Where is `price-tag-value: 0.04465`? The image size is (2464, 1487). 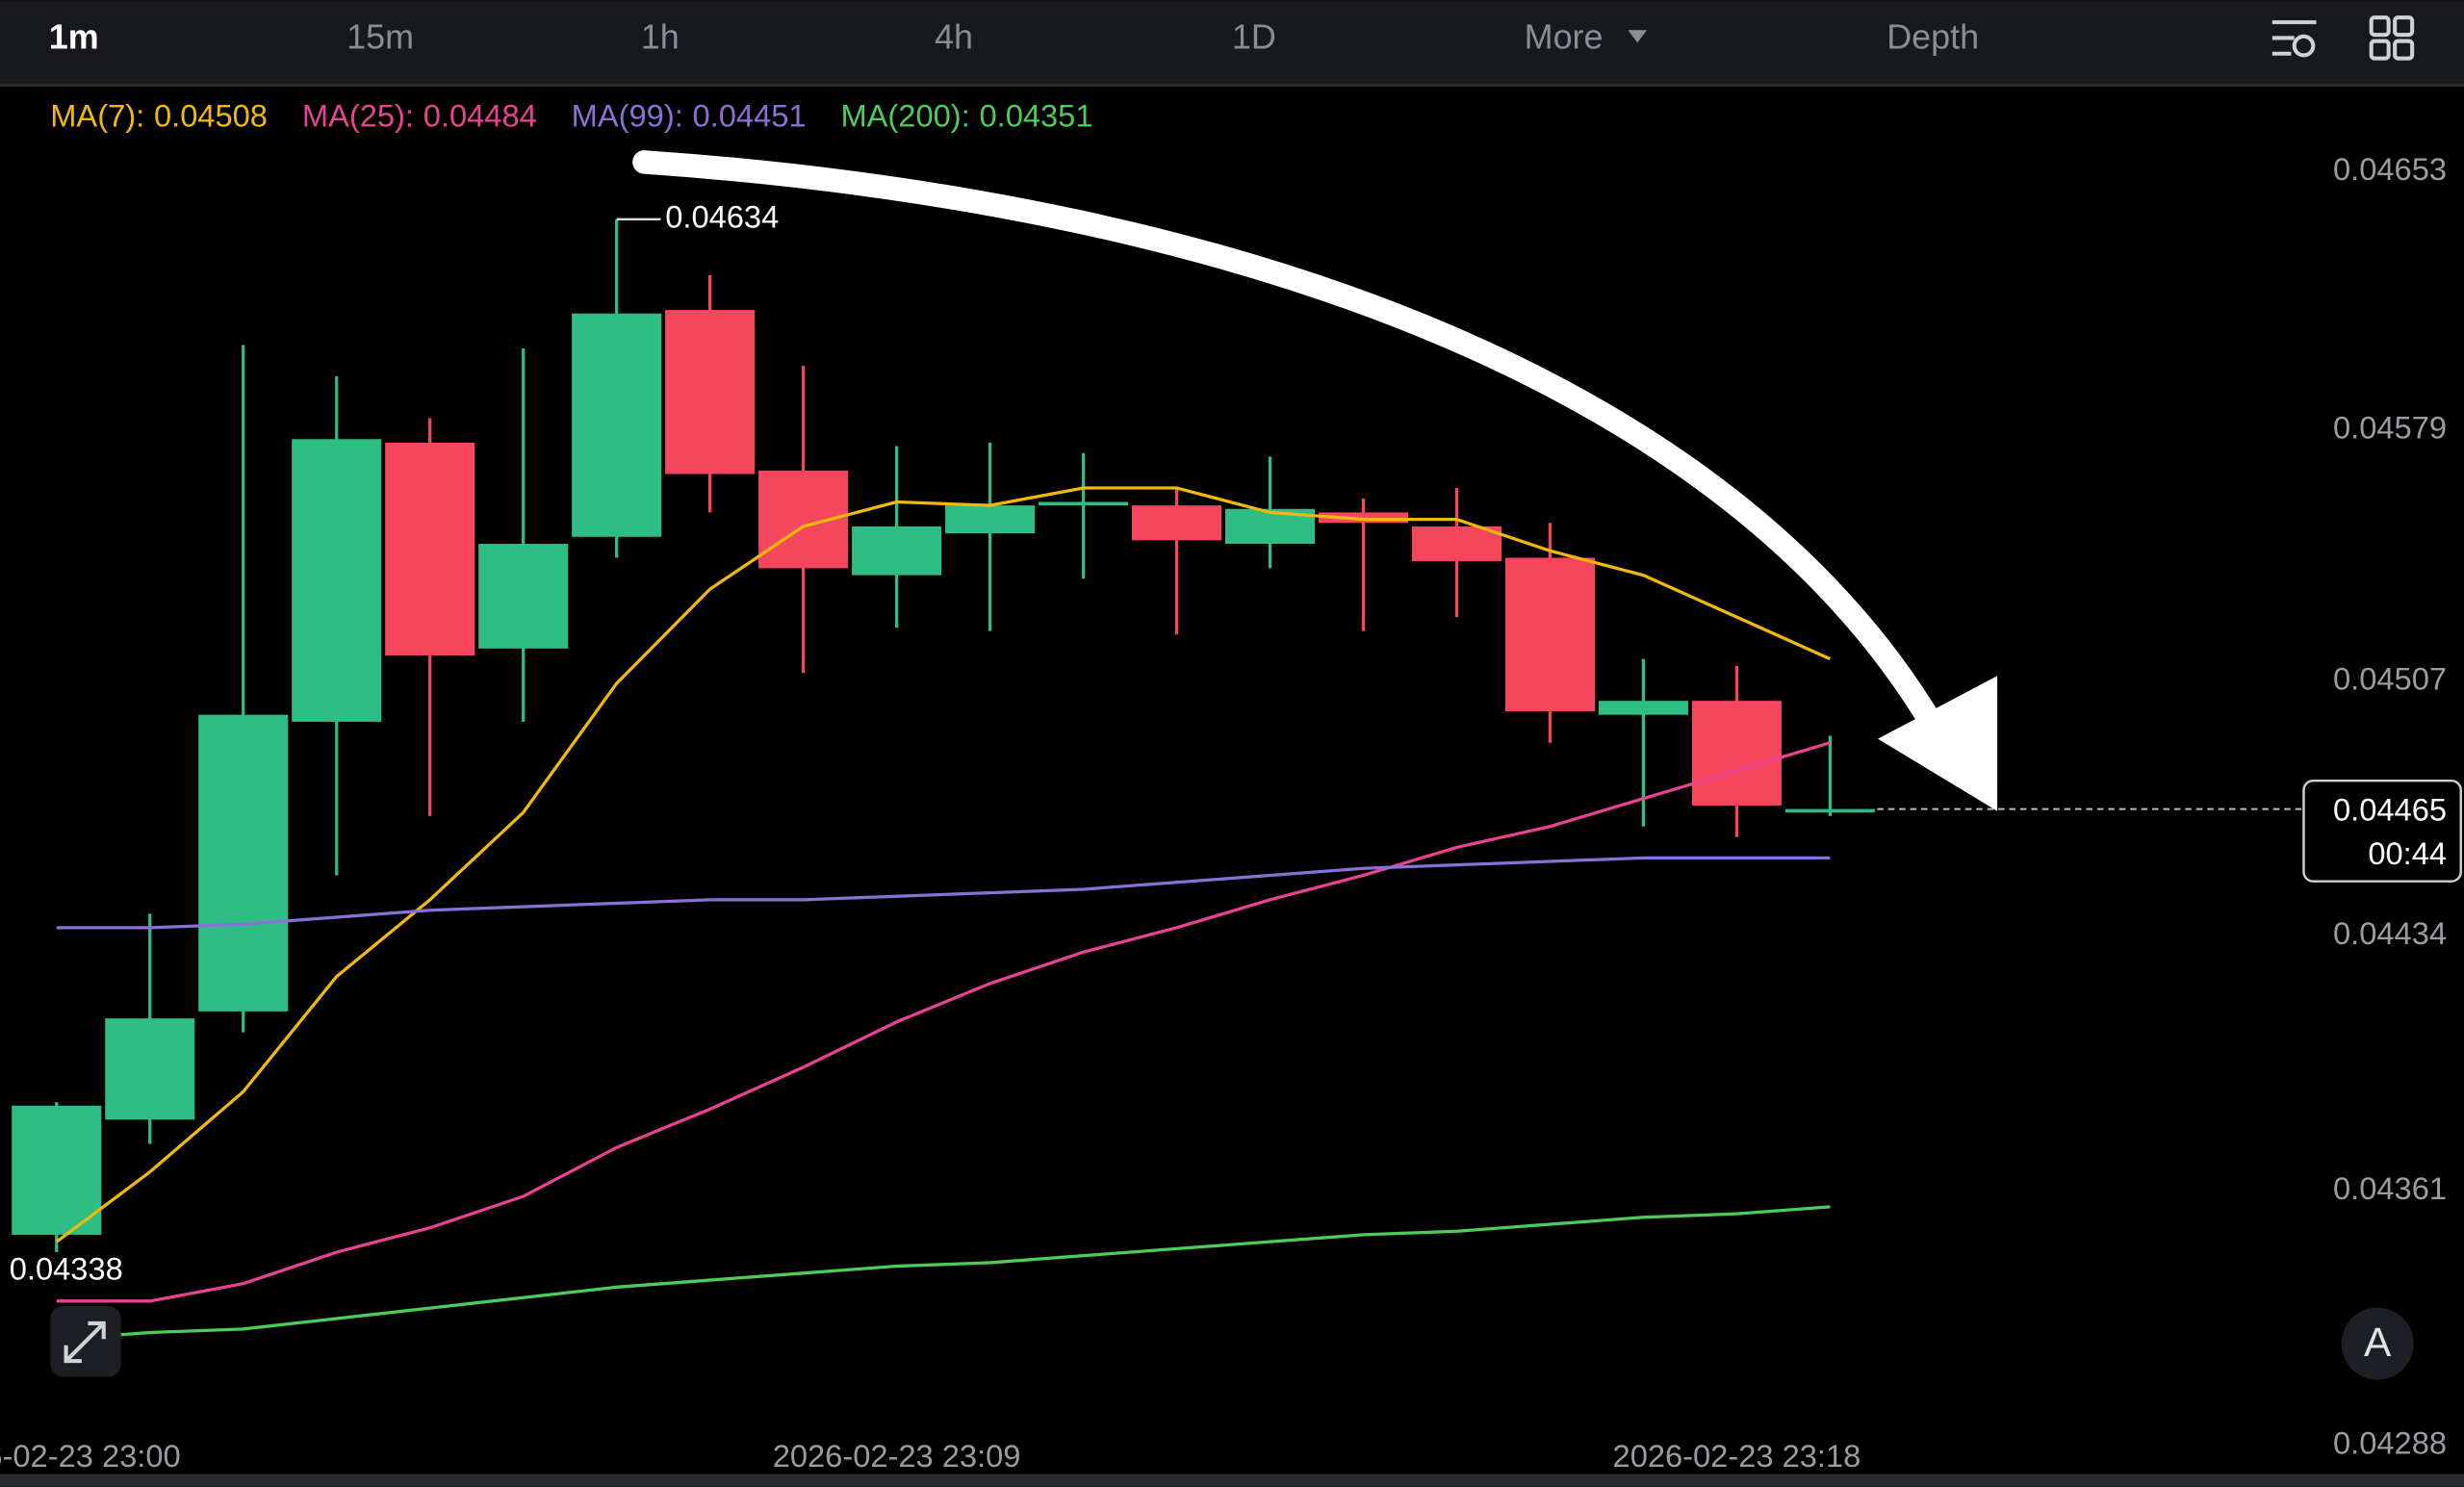
price-tag-value: 0.04465 is located at coordinates (2390, 809).